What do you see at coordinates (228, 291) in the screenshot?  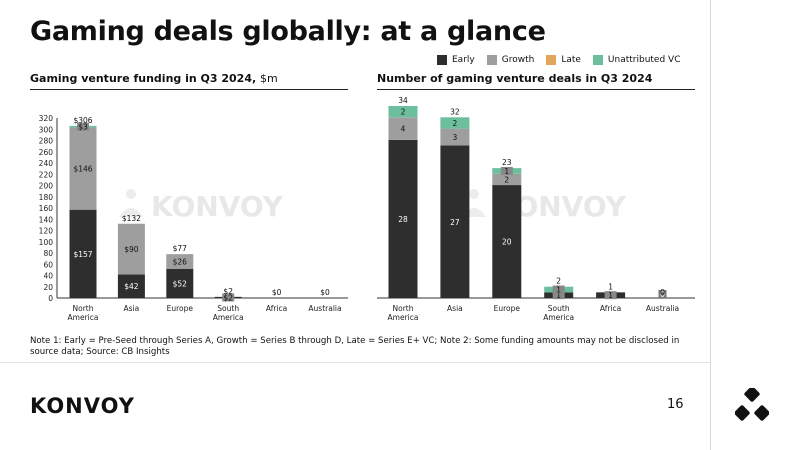 I see `total-label-south-america: $2` at bounding box center [228, 291].